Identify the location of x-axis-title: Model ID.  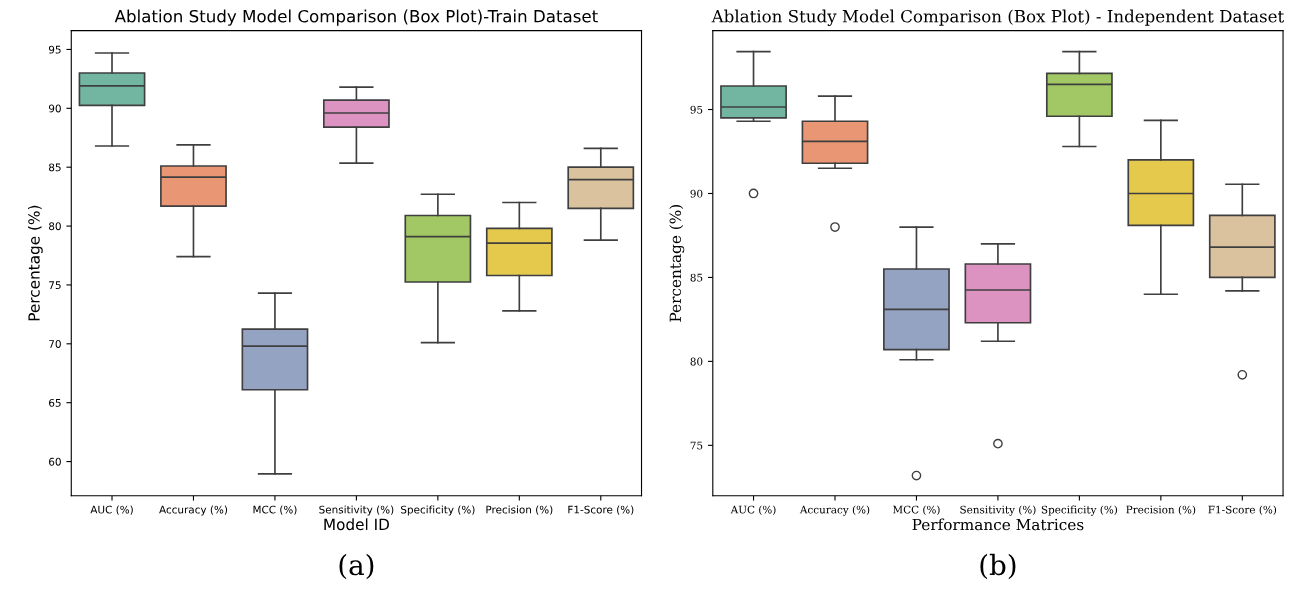
(356, 524).